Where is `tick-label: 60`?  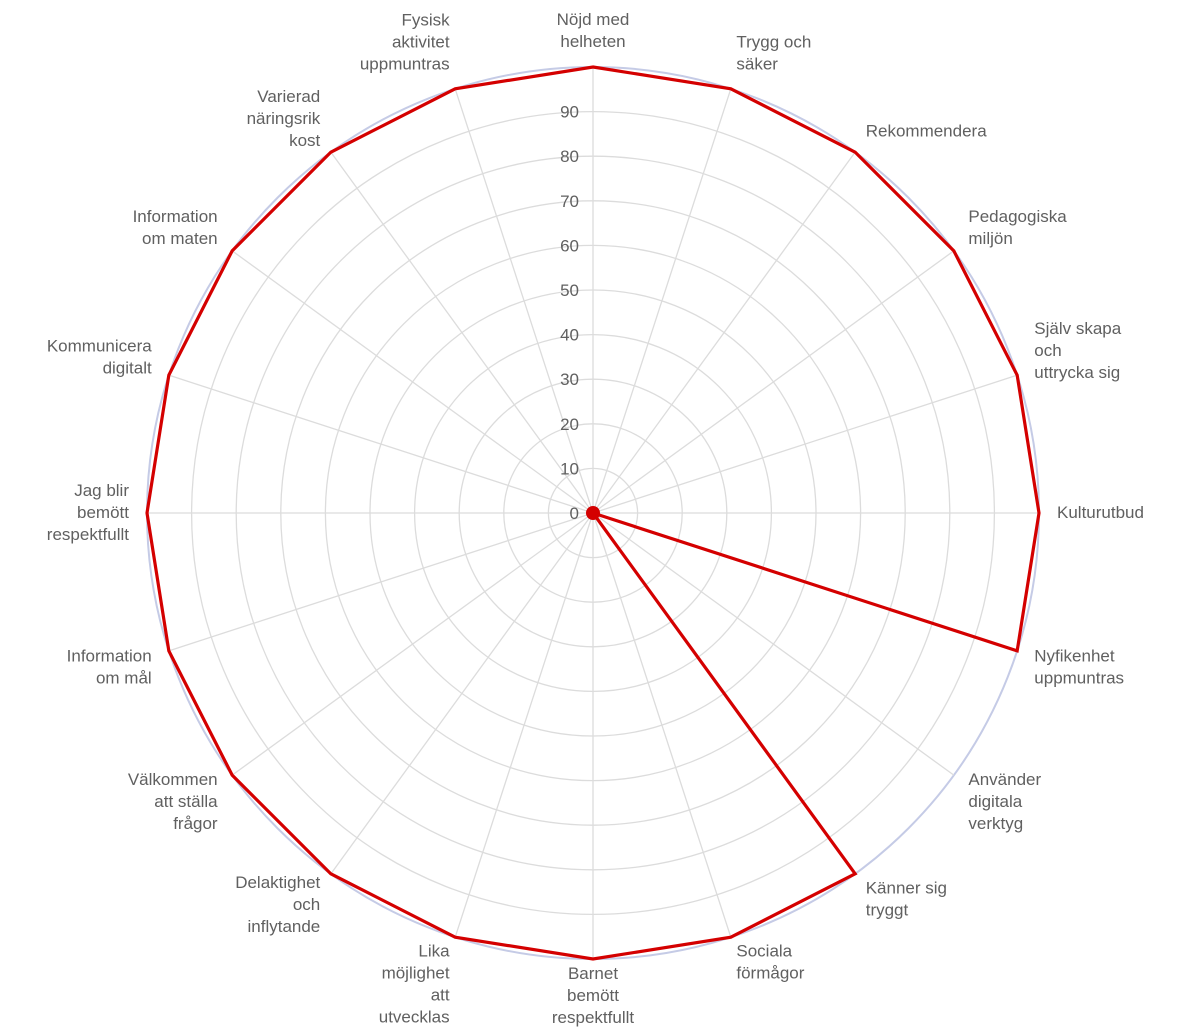
tick-label: 60 is located at coordinates (569, 245).